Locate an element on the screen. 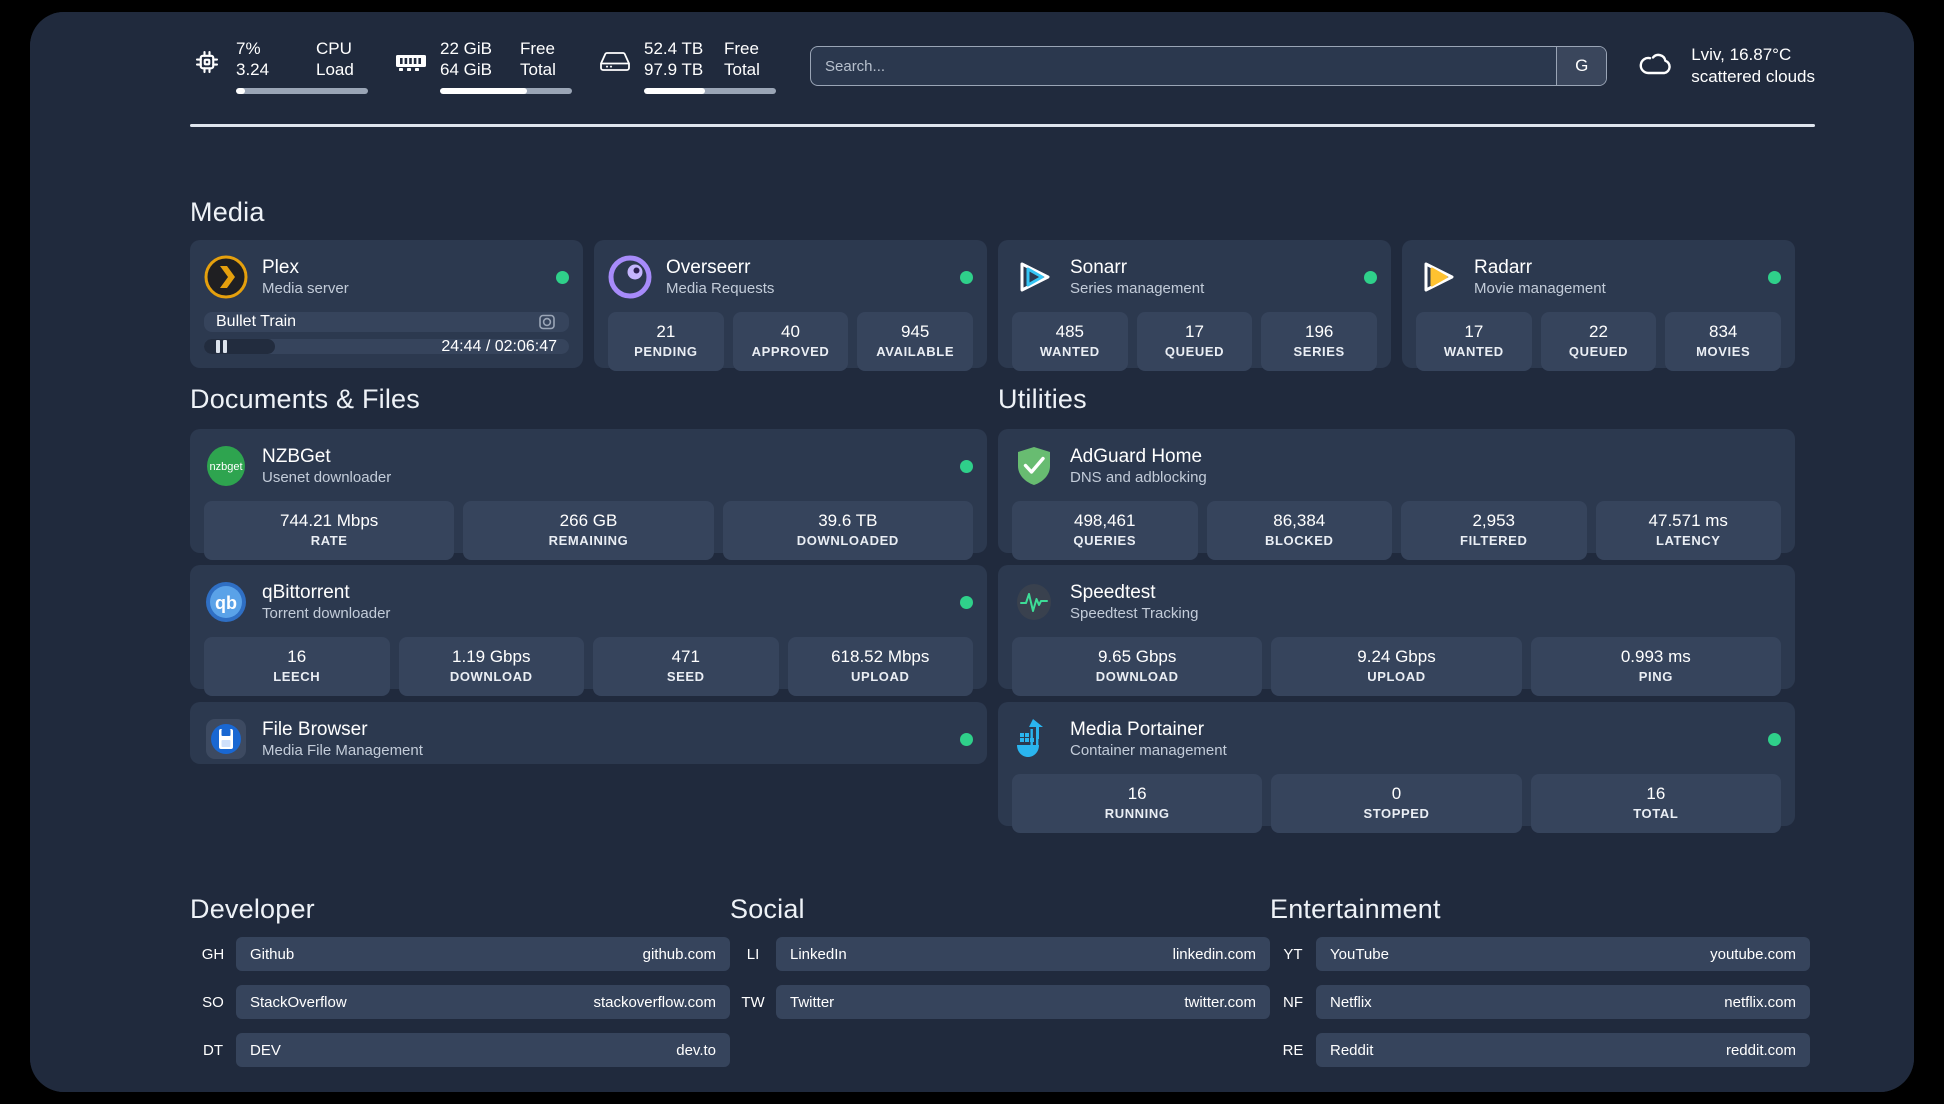 This screenshot has height=1104, width=1944. stat-tile: 39.6 TB DOWNLOADED is located at coordinates (847, 530).